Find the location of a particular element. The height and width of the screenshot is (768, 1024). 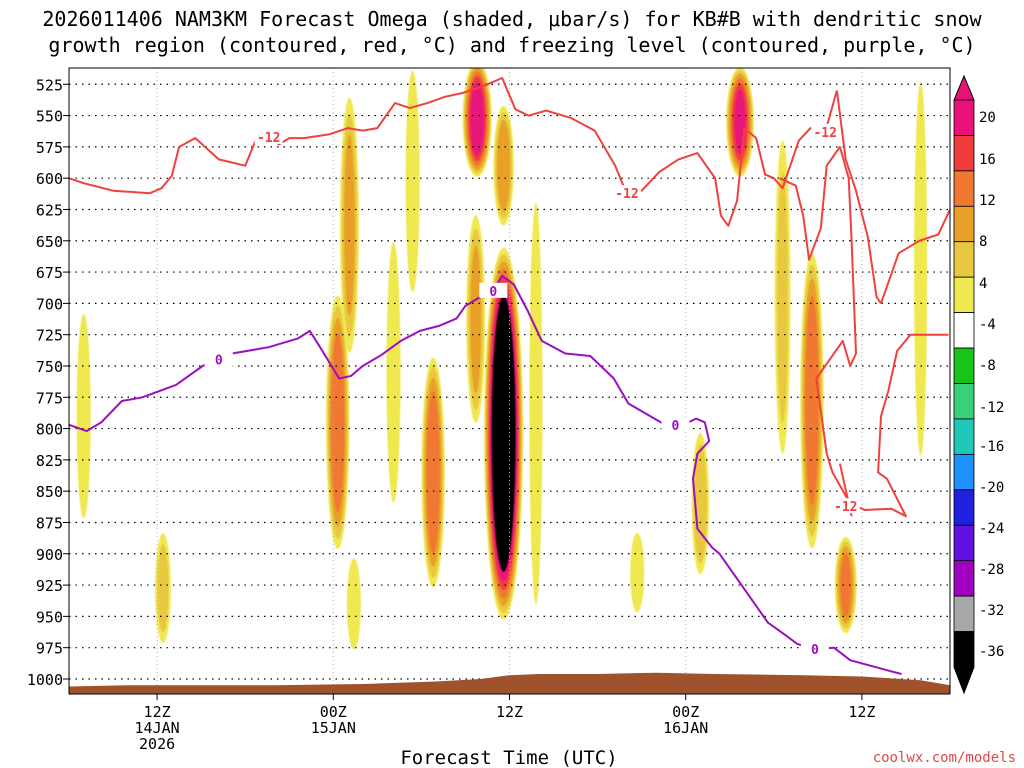

freezing-label-1: 0 is located at coordinates (493, 292).